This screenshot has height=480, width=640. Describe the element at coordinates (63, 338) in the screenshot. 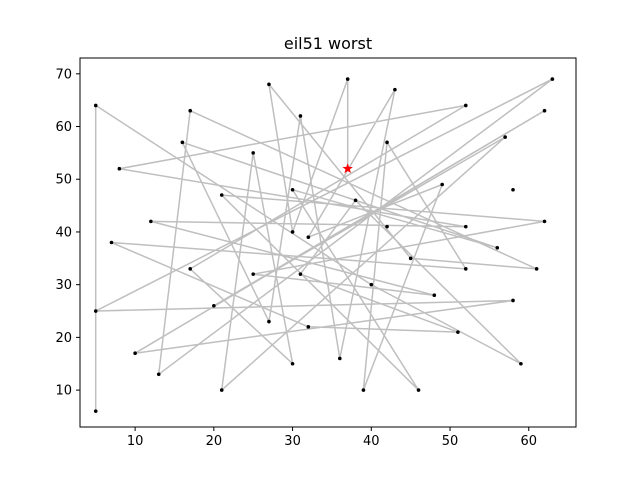

I see `y-tick-label: 20` at that location.